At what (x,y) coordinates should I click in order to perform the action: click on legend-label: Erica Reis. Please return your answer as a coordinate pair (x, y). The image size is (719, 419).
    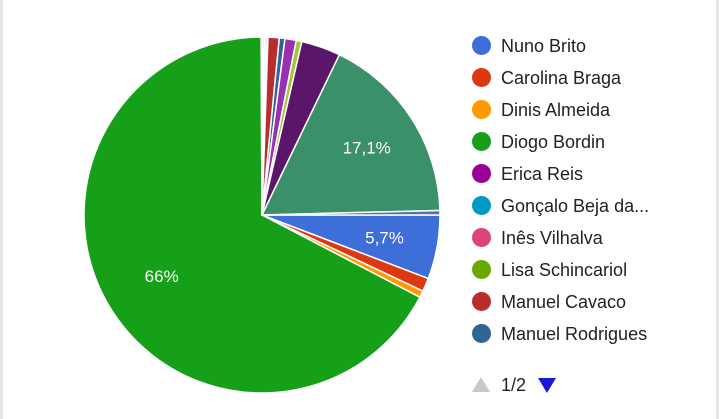
    Looking at the image, I should click on (542, 174).